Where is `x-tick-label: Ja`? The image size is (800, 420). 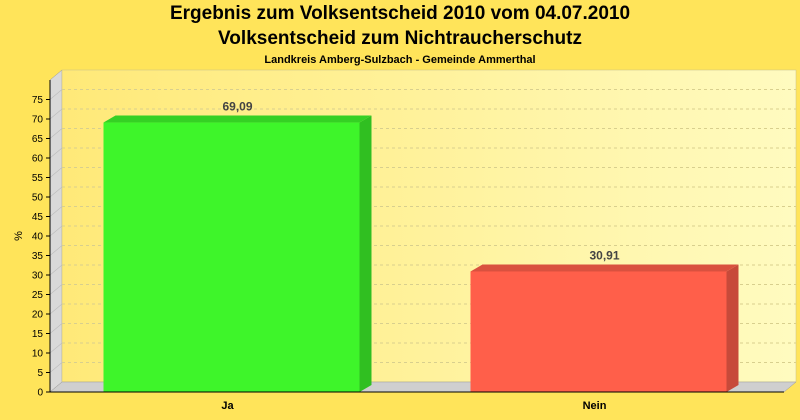 x-tick-label: Ja is located at coordinates (227, 406).